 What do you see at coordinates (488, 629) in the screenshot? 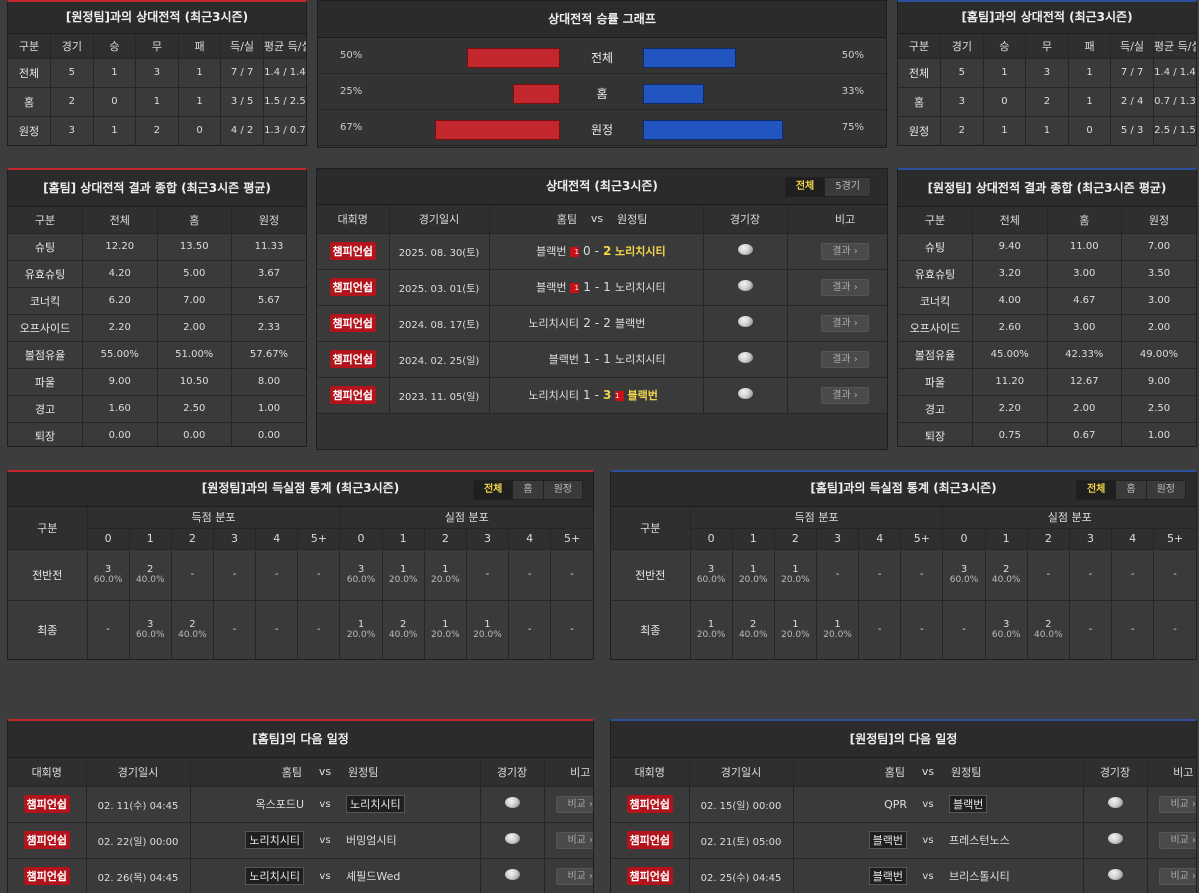
I see `dist-cell: 1 20.0%` at bounding box center [488, 629].